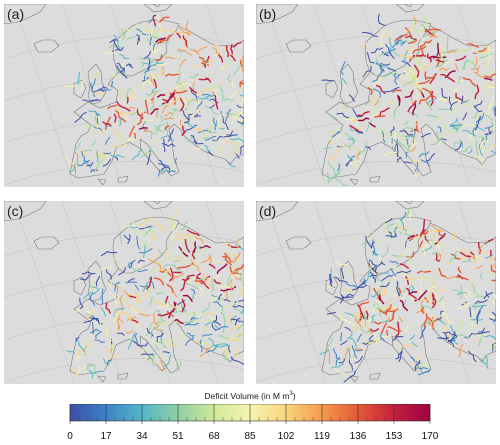  I want to click on parallel, so click(376, 173).